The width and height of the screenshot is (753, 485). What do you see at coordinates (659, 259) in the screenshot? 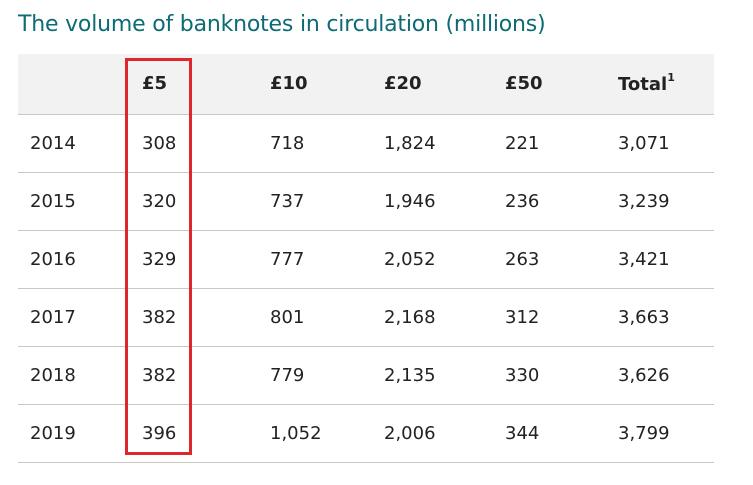
I see `cell-total: 3,421` at bounding box center [659, 259].